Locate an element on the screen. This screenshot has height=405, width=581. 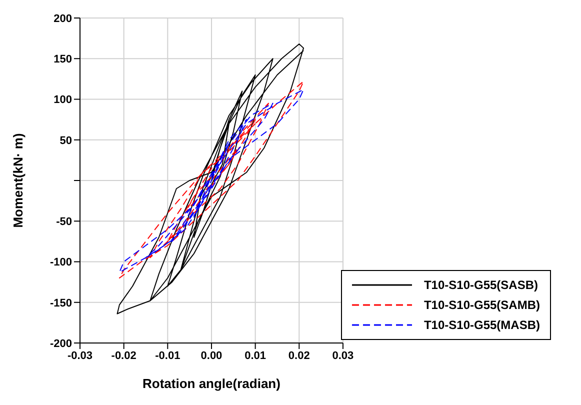
y-tick-label: -50 is located at coordinates (64, 222).